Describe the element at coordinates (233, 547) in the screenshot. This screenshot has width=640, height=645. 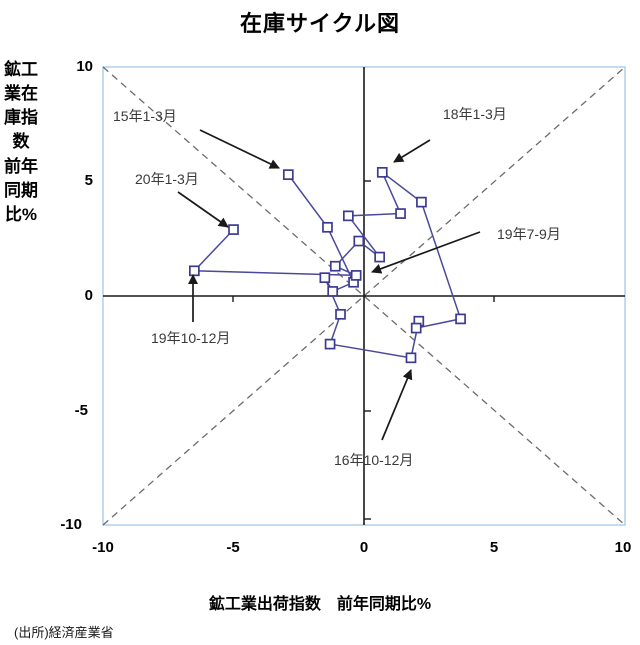
I see `x-tick-label-neg5: -5` at that location.